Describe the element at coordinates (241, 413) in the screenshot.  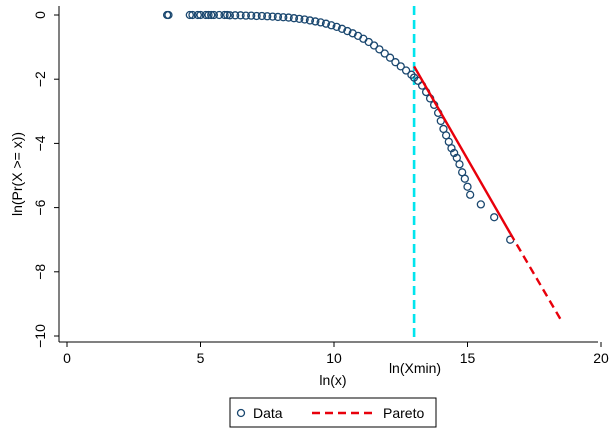
I see `hollow-circle-icon` at that location.